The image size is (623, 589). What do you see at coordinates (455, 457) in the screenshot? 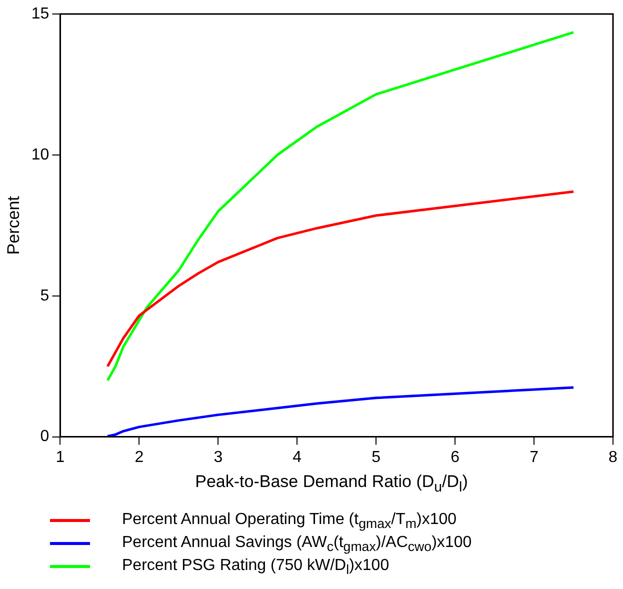
I see `x-tick-label: 6` at bounding box center [455, 457].